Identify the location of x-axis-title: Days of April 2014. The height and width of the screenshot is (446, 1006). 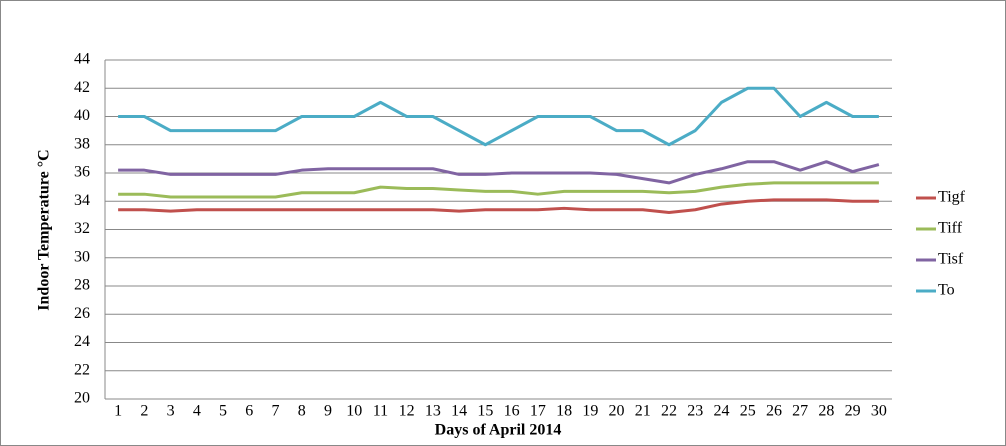
(498, 430).